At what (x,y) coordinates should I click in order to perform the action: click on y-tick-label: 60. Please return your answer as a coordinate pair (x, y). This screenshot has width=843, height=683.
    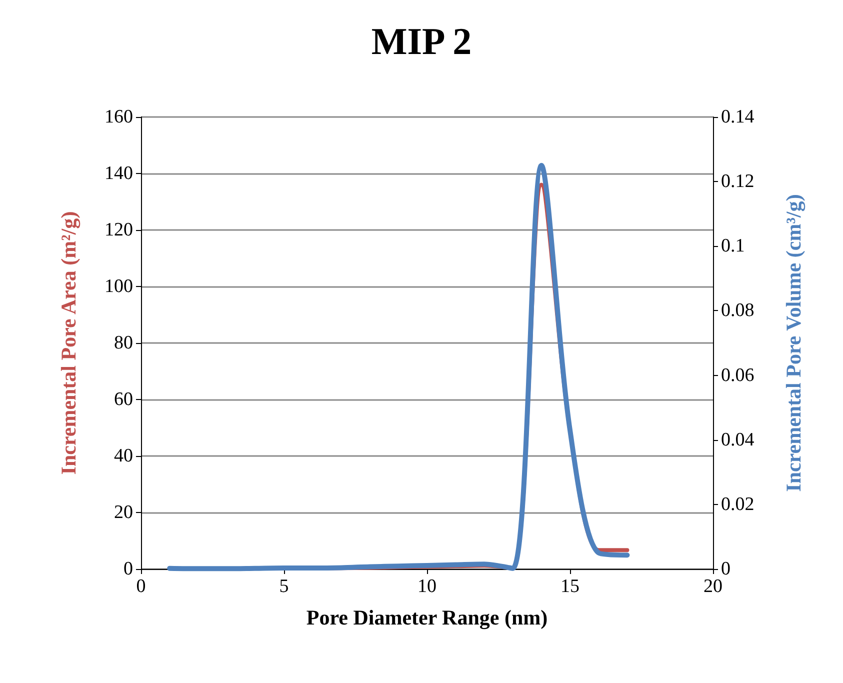
    Looking at the image, I should click on (123, 399).